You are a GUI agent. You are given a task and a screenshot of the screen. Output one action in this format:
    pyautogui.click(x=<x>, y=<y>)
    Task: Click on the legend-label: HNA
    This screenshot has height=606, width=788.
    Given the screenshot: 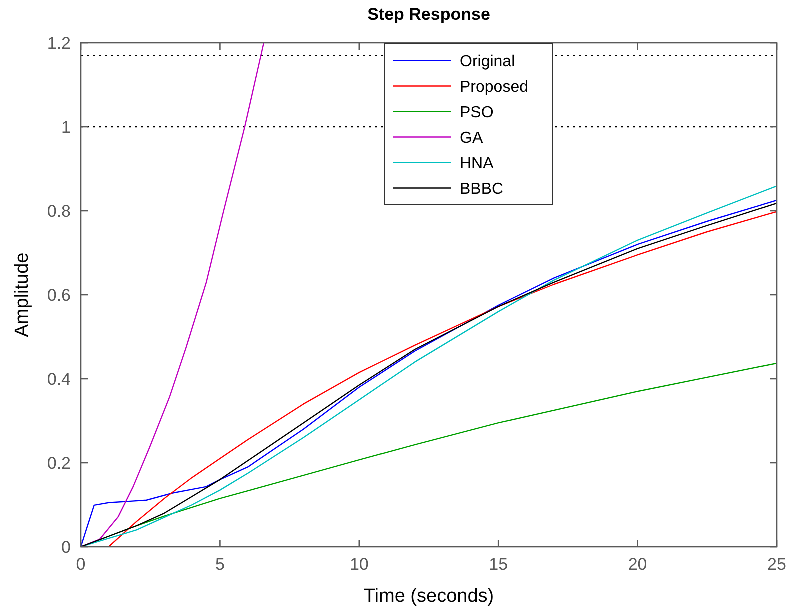 What is the action you would take?
    pyautogui.click(x=477, y=163)
    